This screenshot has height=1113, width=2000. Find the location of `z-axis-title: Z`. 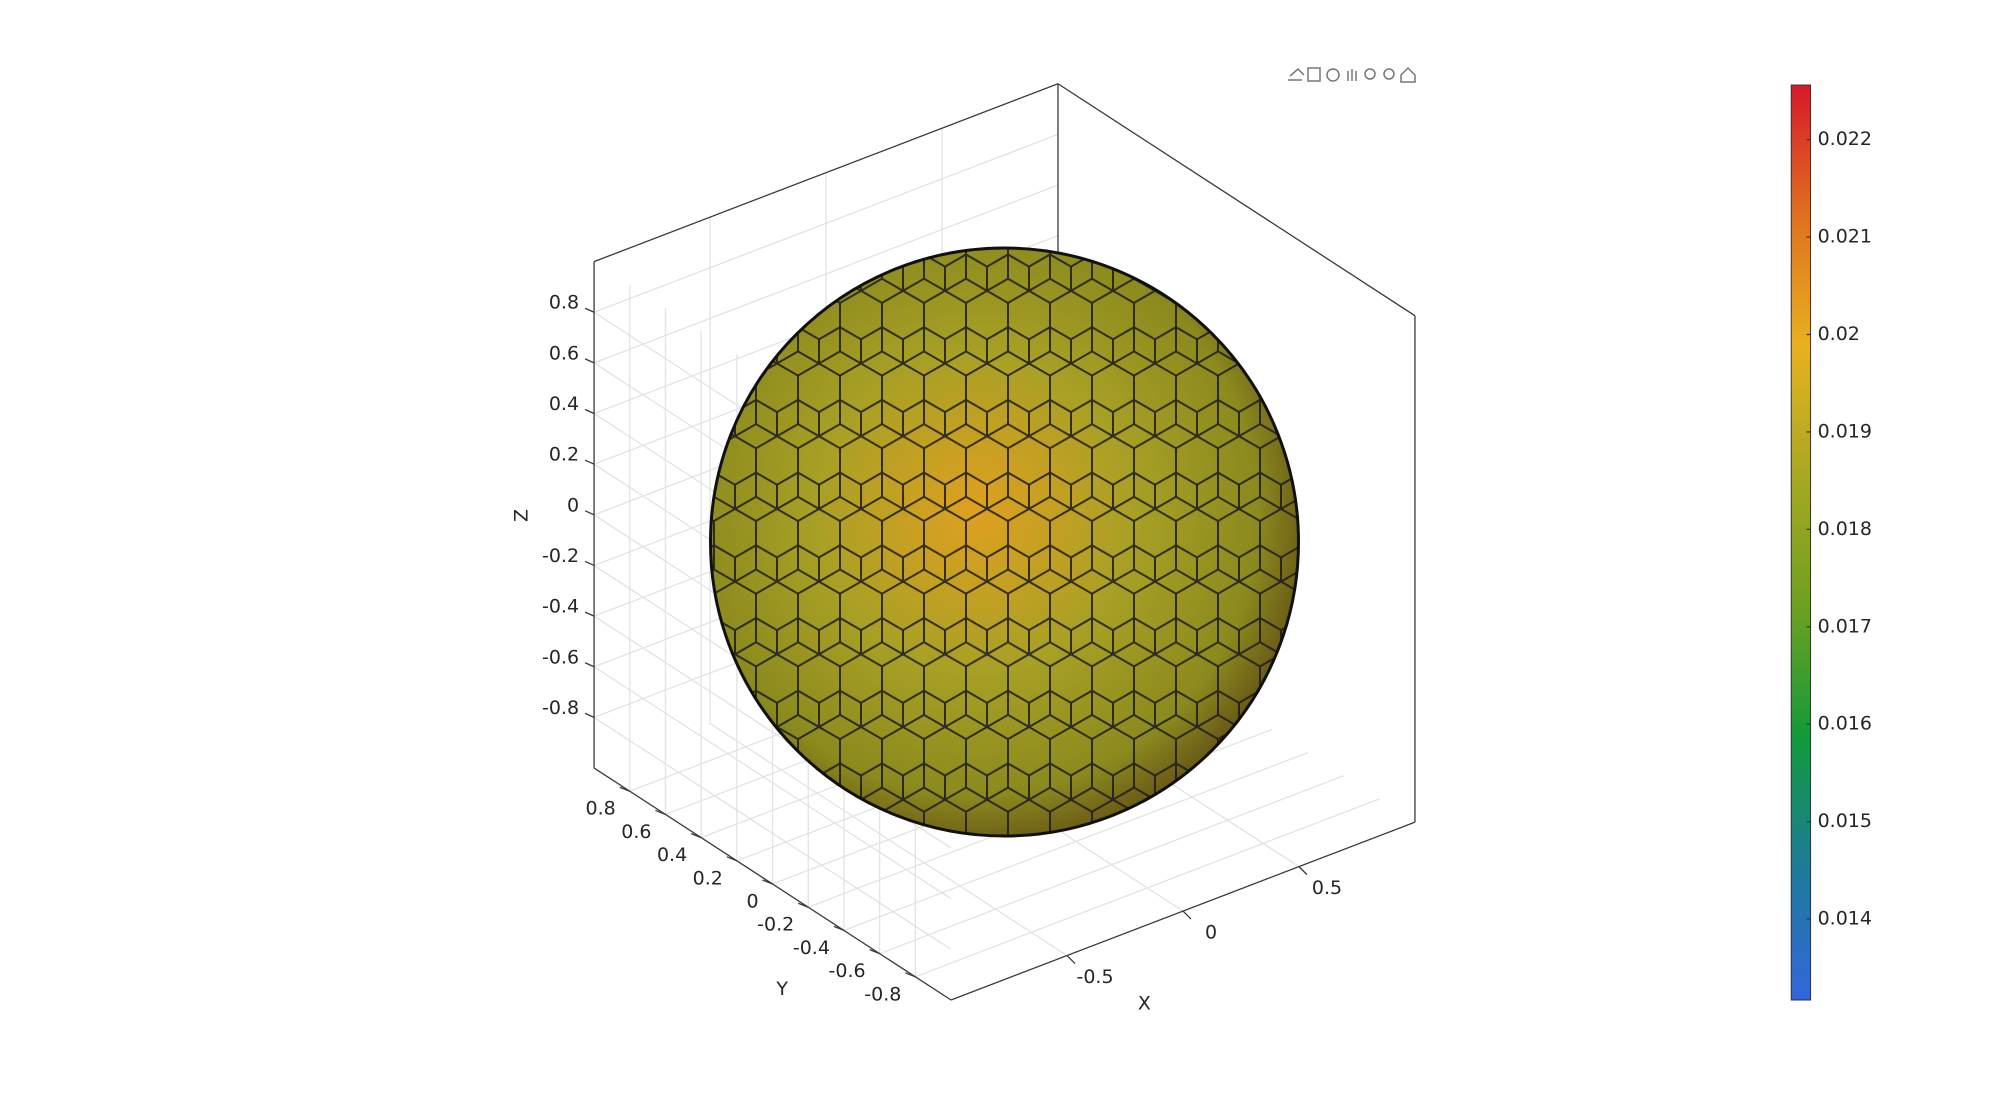

z-axis-title: Z is located at coordinates (521, 515).